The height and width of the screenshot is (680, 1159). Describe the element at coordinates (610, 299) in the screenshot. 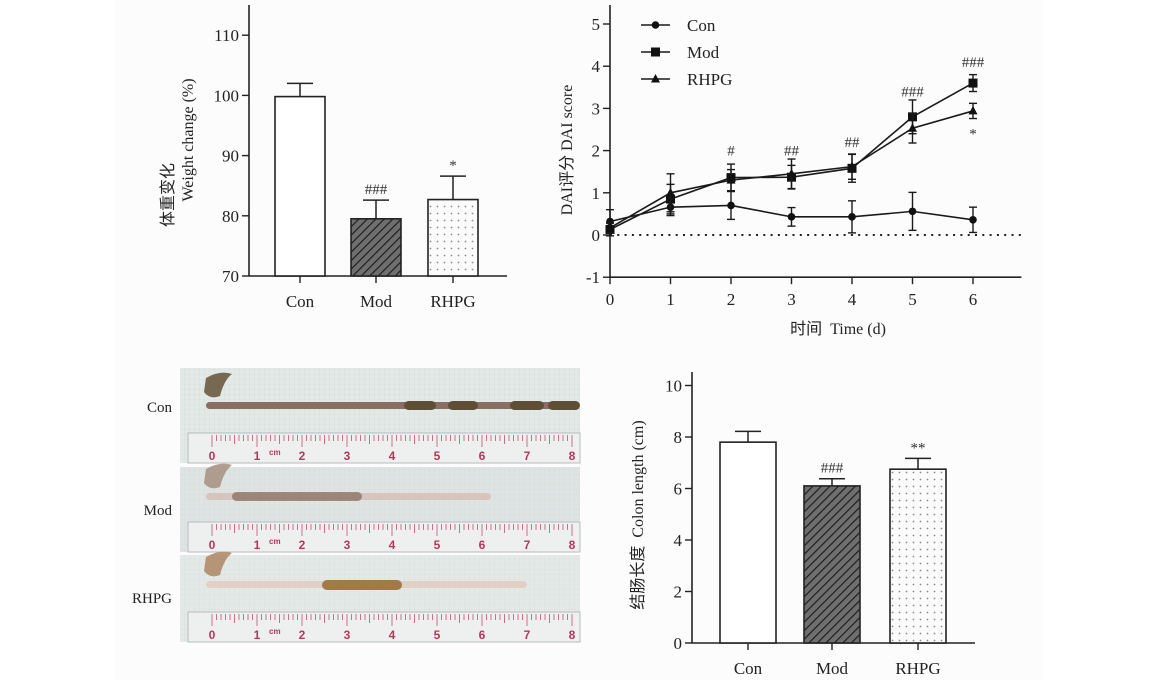

I see `x-tick-label: 0` at that location.